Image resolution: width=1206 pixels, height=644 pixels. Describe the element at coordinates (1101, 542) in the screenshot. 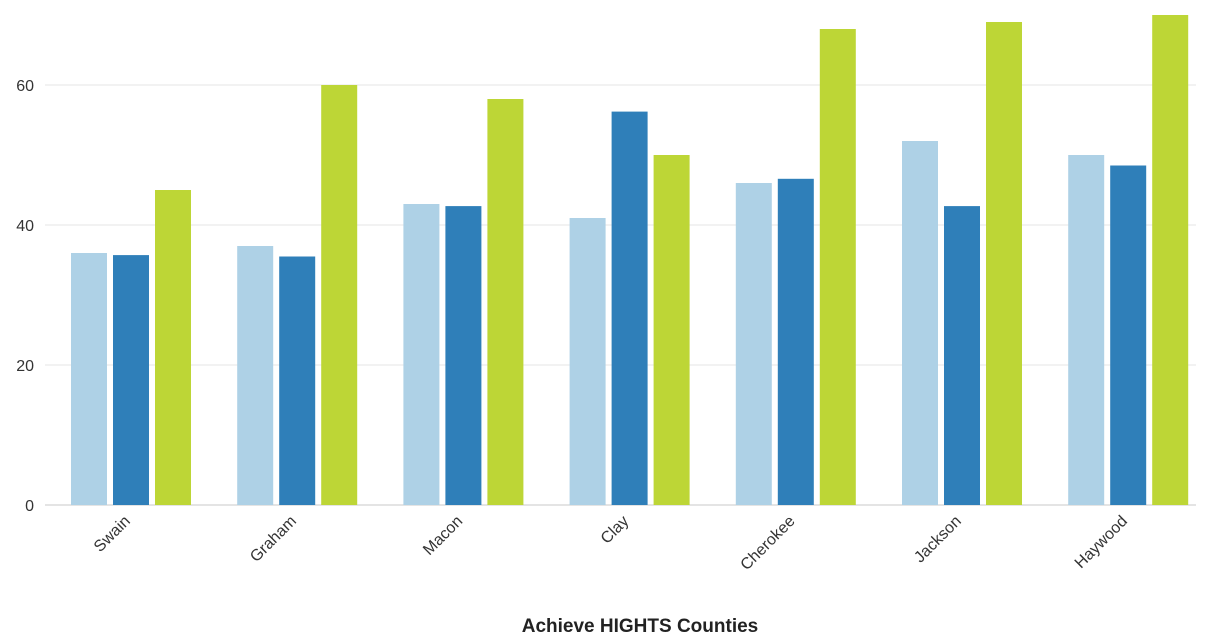

I see `x-tick-label: Haywood` at that location.